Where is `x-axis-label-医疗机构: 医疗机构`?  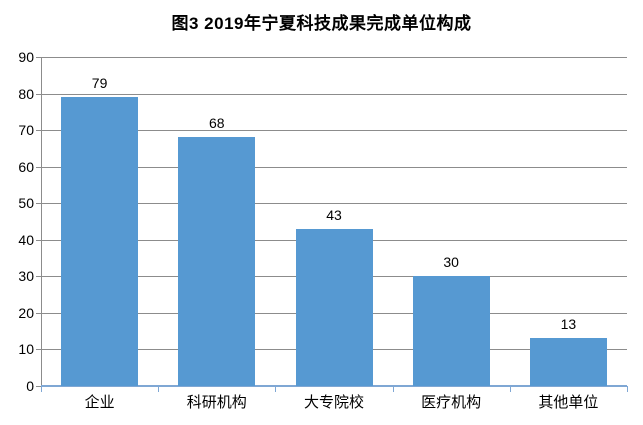
x-axis-label-医疗机构: 医疗机构 is located at coordinates (451, 402).